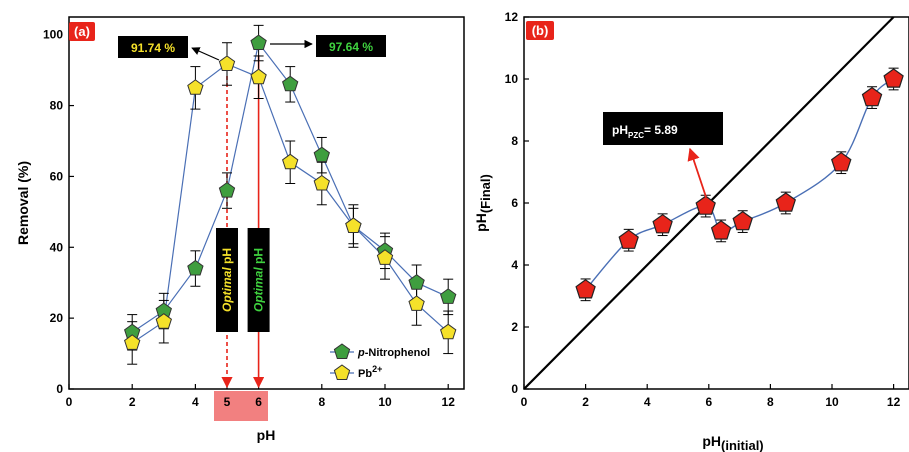  What do you see at coordinates (23, 203) in the screenshot?
I see `panel-a-ylabel: Removal (%)` at bounding box center [23, 203].